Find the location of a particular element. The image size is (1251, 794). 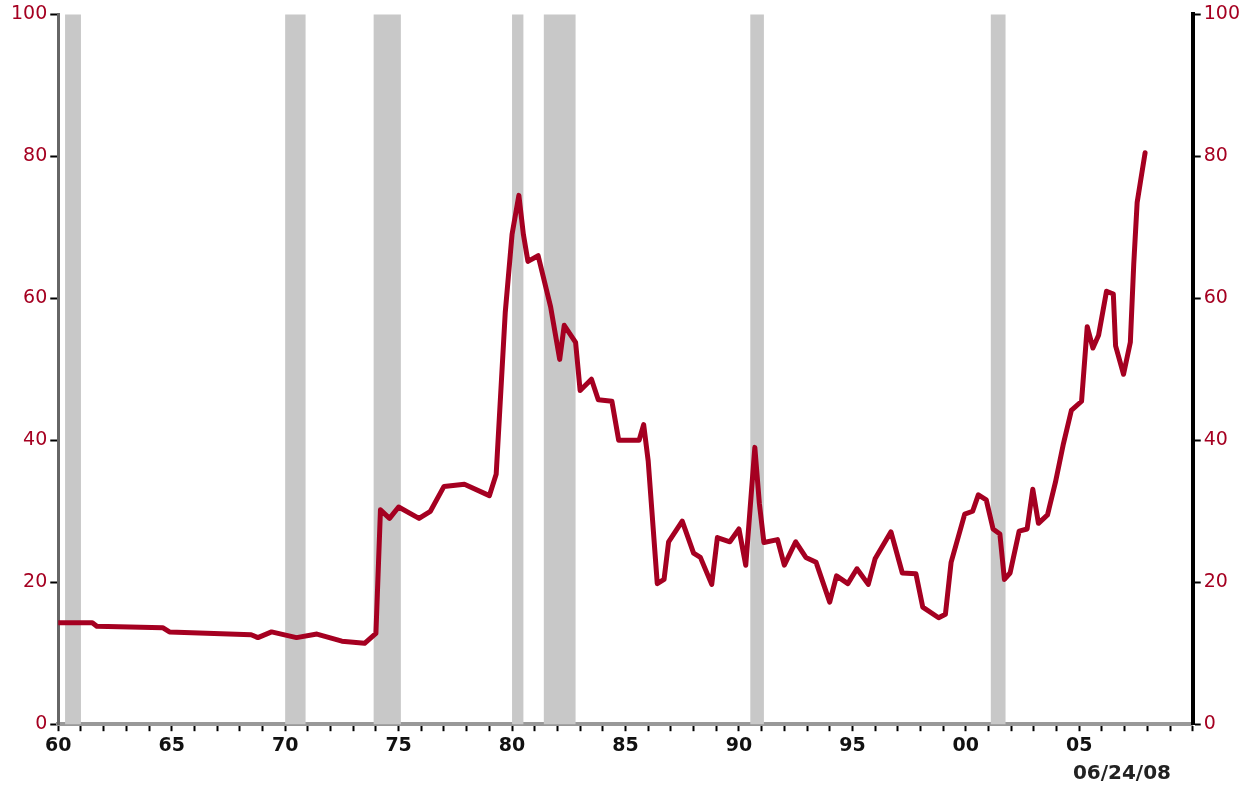

x-tick-label: 65 is located at coordinates (171, 743).